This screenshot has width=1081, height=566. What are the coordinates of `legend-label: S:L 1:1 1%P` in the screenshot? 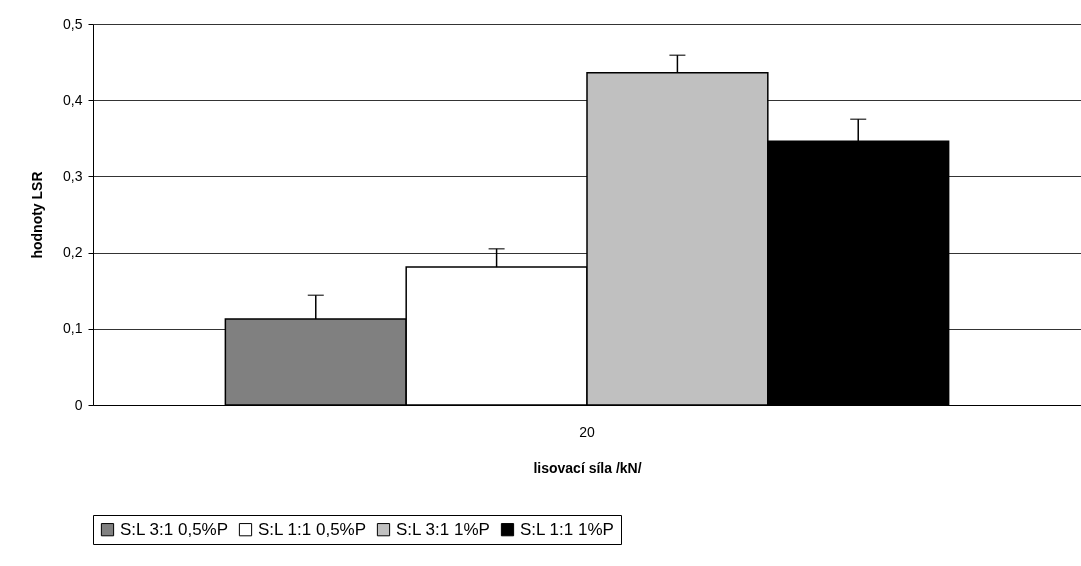 It's located at (567, 529).